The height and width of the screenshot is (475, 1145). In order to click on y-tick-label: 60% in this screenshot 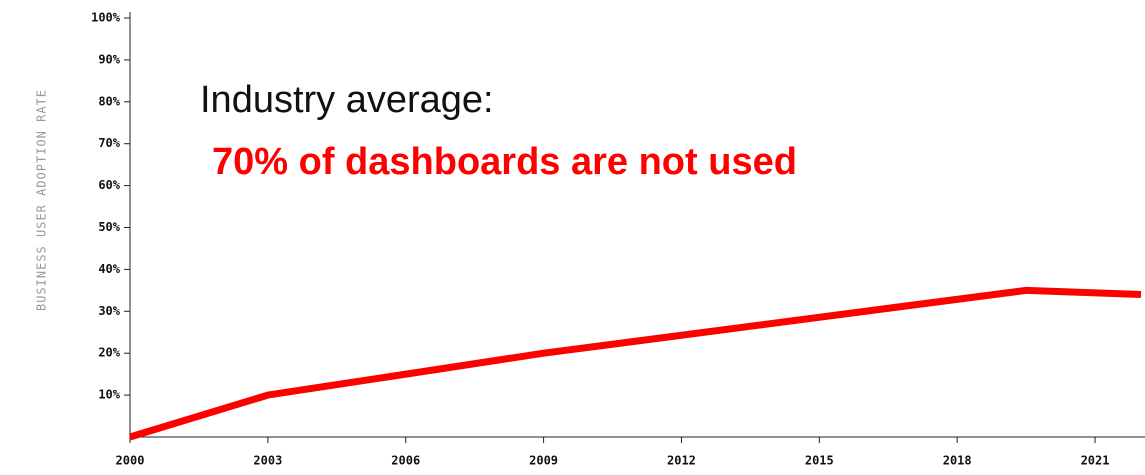, I will do `click(109, 185)`.